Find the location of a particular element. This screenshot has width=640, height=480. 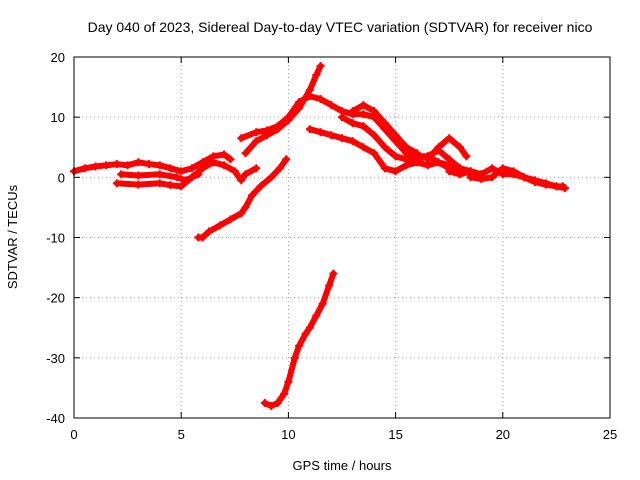

y-tick-label: 20 is located at coordinates (58, 57).